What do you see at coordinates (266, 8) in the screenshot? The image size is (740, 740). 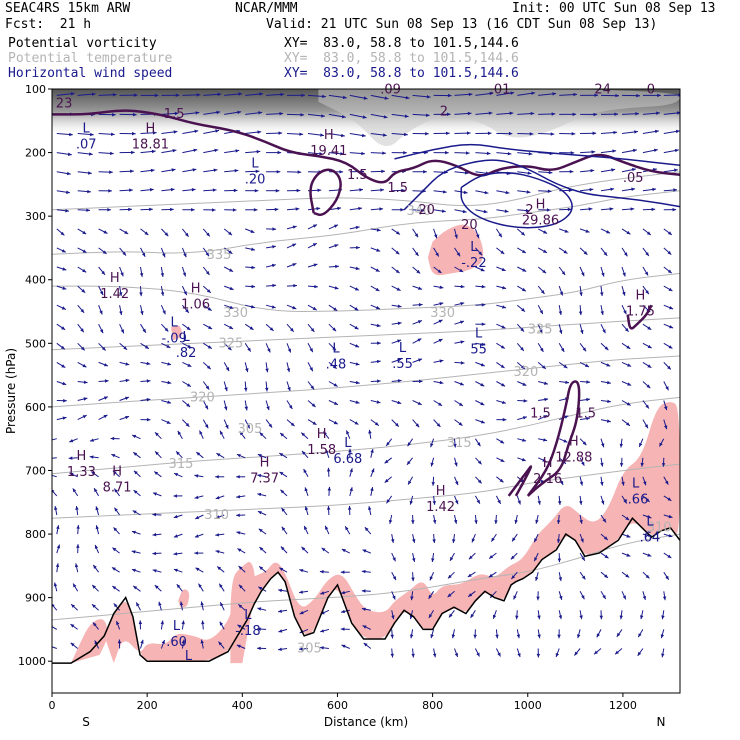 I see `org-label: NCAR/MMM` at bounding box center [266, 8].